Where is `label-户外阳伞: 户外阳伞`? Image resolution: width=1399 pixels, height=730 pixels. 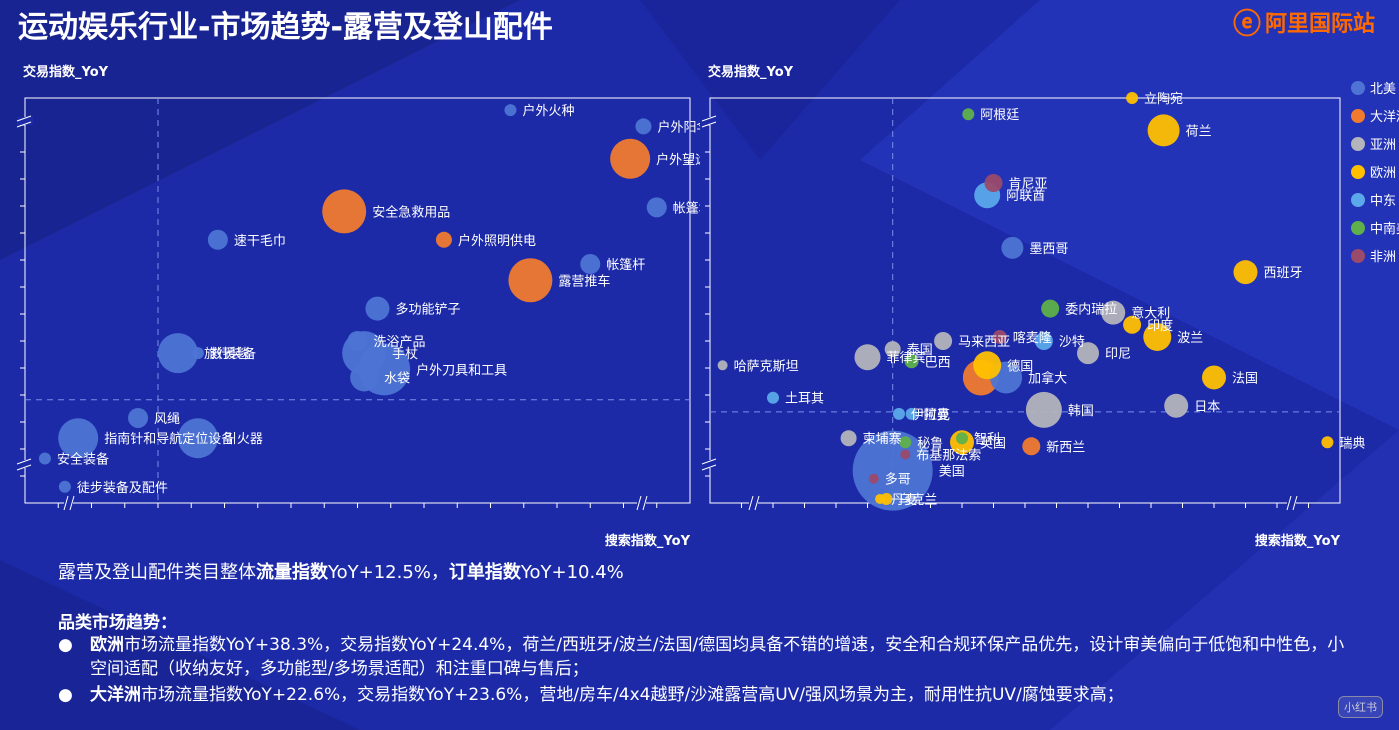 label-户外阳伞: 户外阳伞 is located at coordinates (678, 127).